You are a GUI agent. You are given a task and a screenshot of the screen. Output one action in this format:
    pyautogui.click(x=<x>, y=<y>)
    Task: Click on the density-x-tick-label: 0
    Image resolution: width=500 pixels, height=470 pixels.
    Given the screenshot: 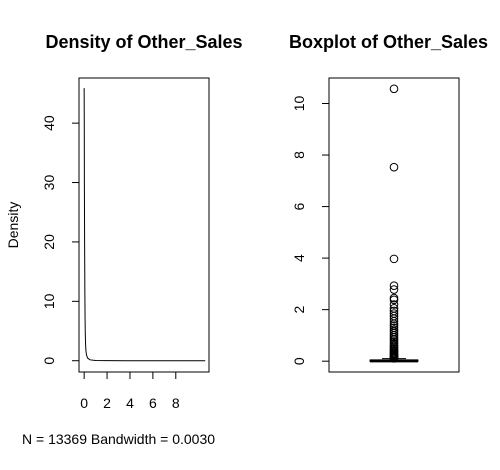 What is the action you would take?
    pyautogui.click(x=84, y=403)
    